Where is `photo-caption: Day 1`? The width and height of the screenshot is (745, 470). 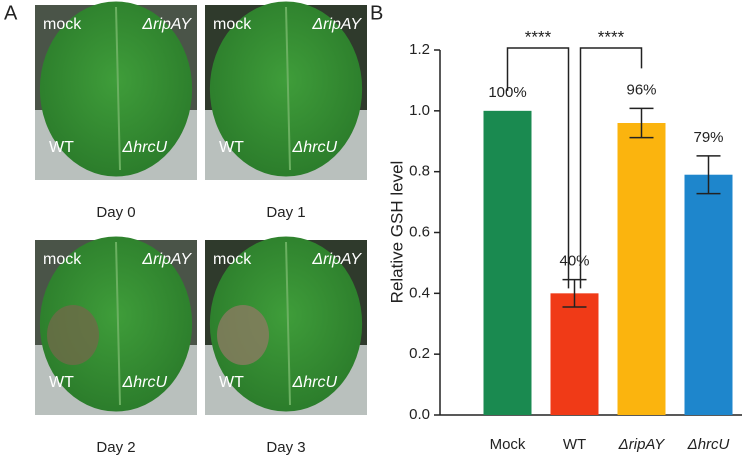
photo-caption: Day 1 is located at coordinates (285, 212).